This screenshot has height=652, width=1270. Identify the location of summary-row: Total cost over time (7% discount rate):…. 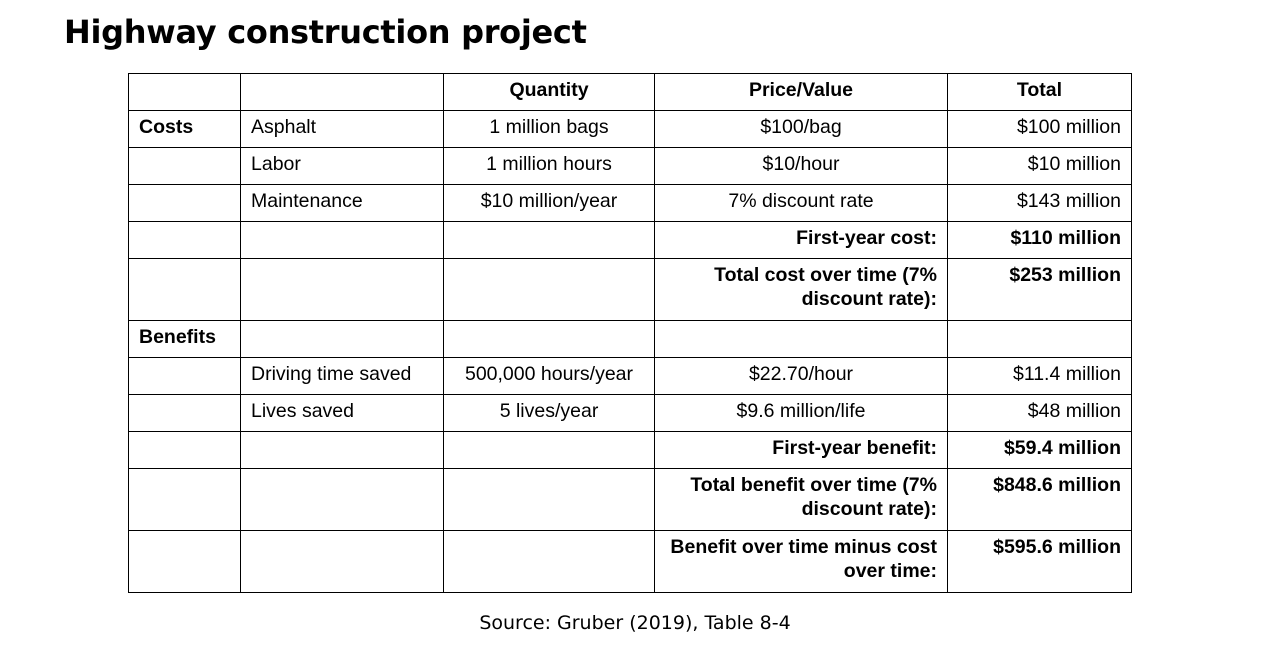
(630, 289).